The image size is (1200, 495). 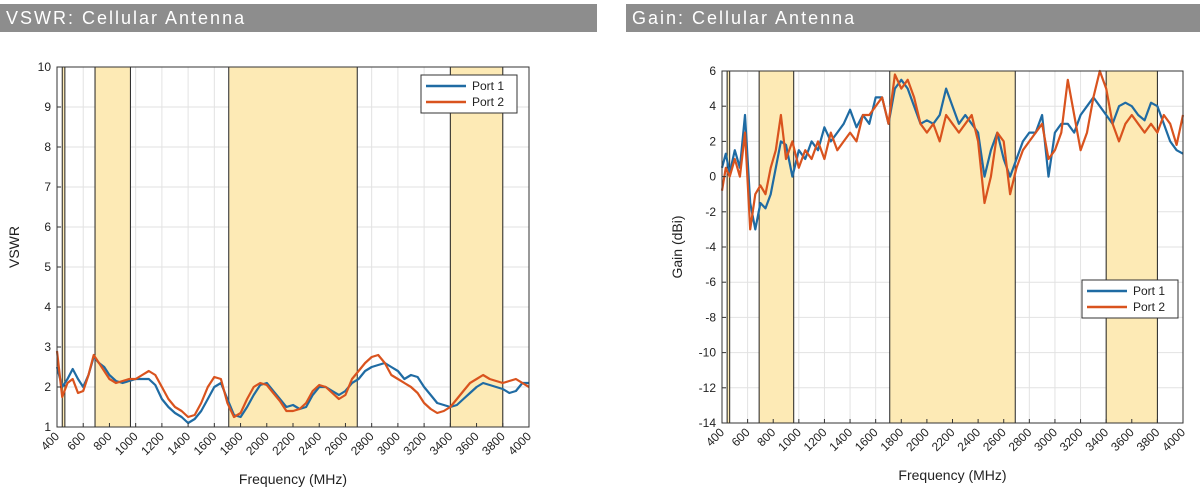 I want to click on vswr-chart-title: VSWR: Cellular Antenna, so click(x=298, y=18).